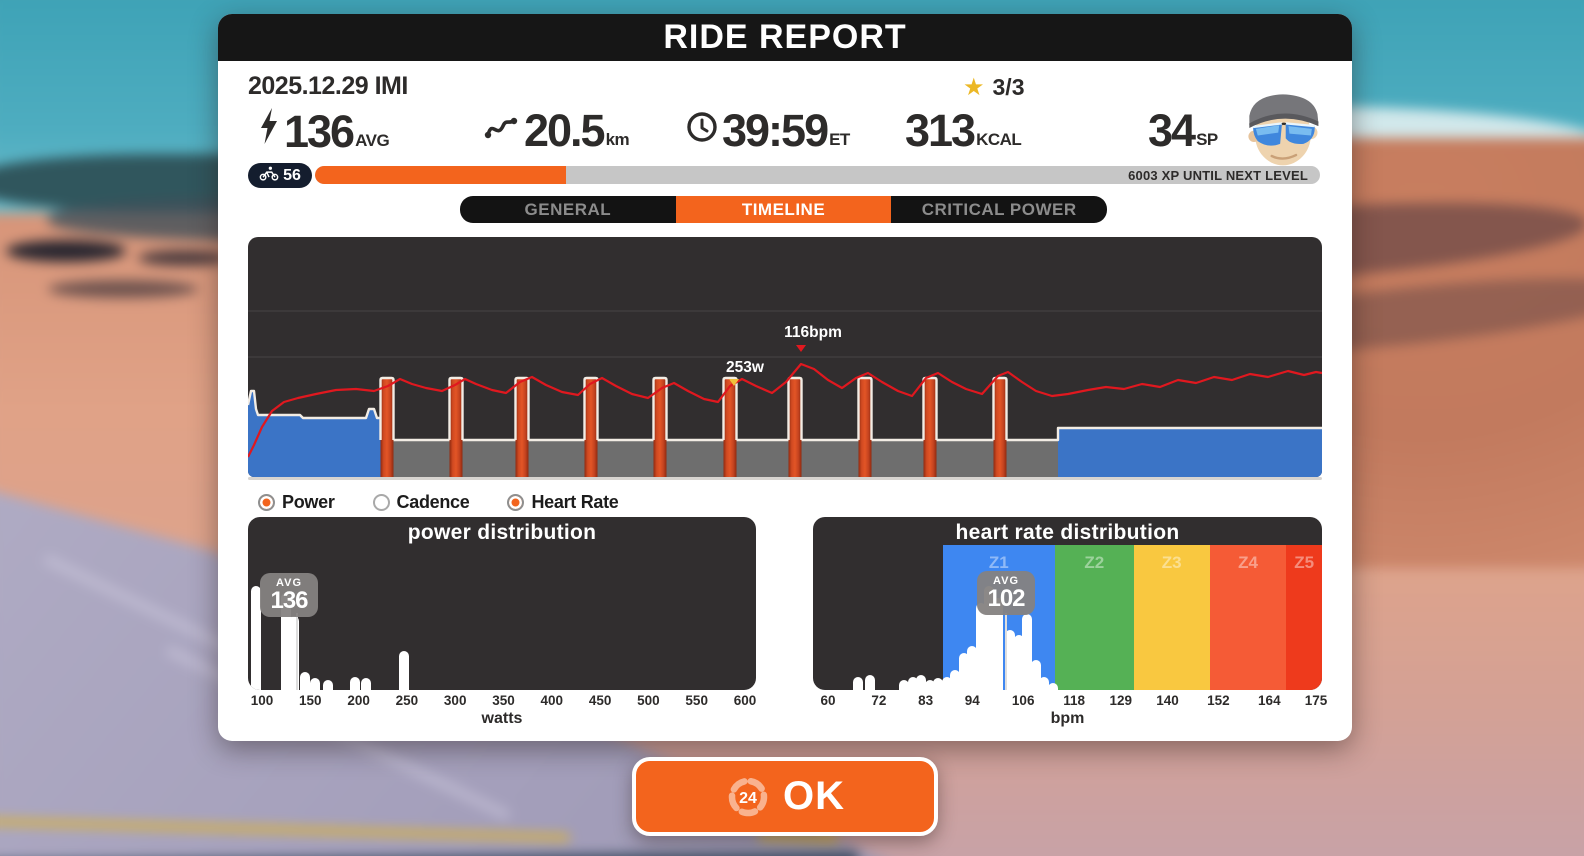 The image size is (1584, 856). Describe the element at coordinates (280, 175) in the screenshot. I see `level-badge: 56` at that location.